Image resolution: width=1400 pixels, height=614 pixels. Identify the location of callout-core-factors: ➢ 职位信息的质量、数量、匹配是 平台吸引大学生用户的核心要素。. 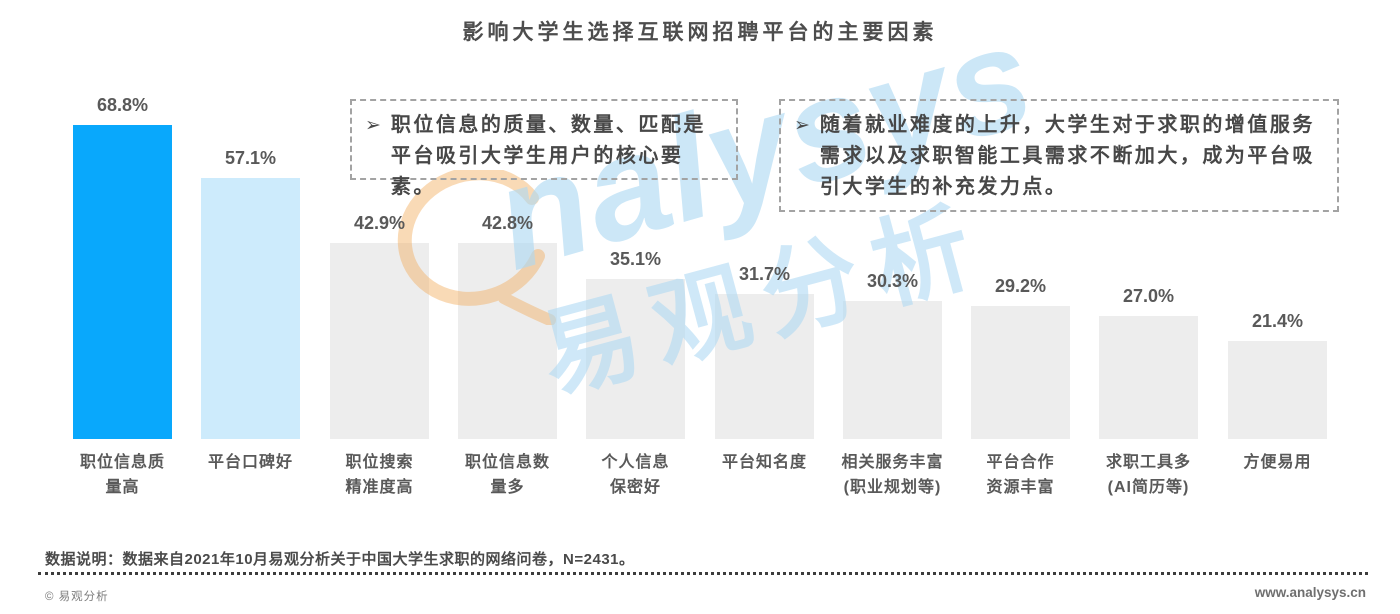
(544, 148).